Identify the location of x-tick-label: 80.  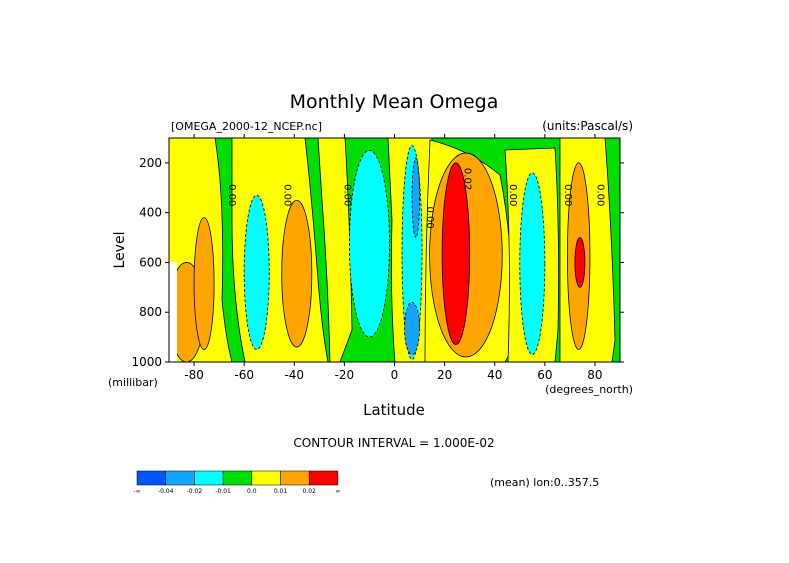
(594, 375).